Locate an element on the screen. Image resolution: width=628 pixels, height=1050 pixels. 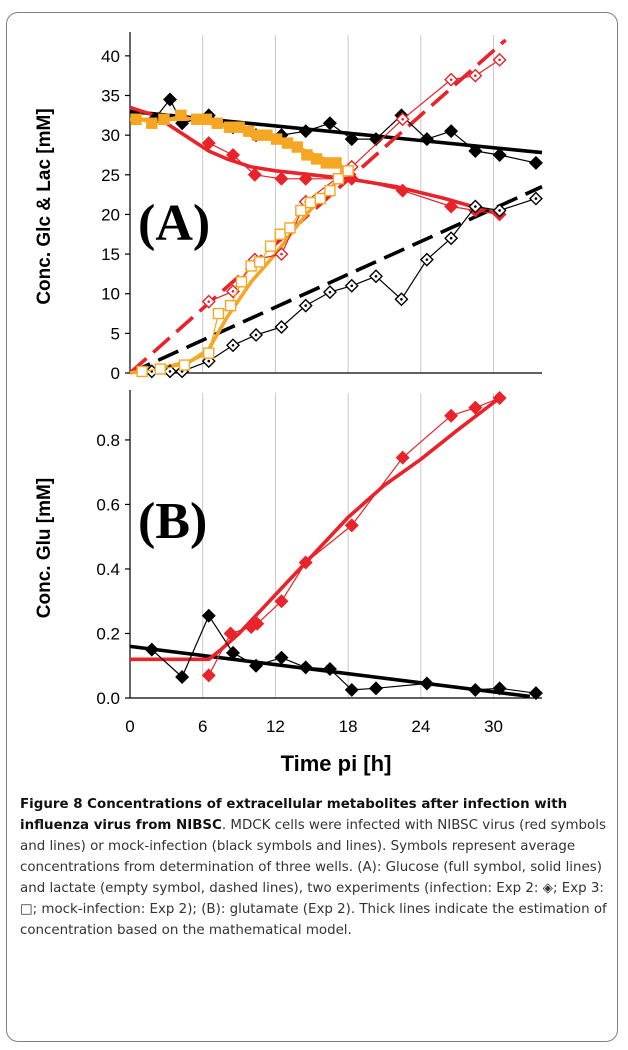
panel-b-x-tick-label: 24 is located at coordinates (420, 726).